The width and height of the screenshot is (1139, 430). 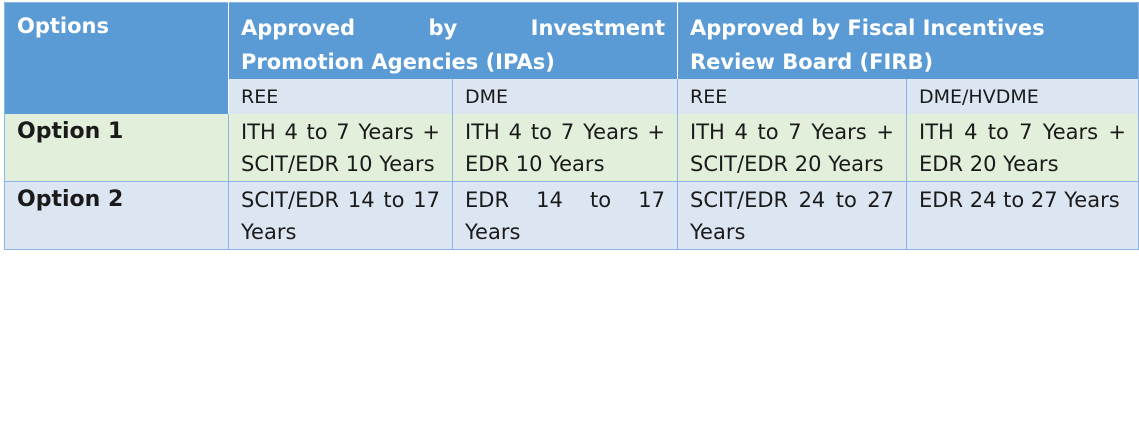 What do you see at coordinates (340, 96) in the screenshot?
I see `subheader-ipa-ree: REE` at bounding box center [340, 96].